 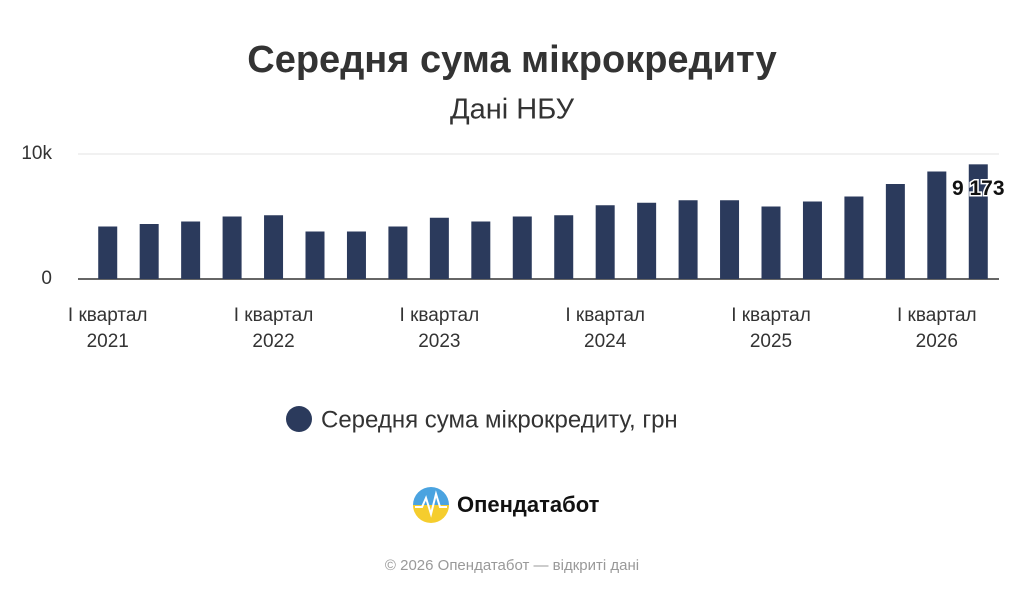 I want to click on x-tick-label: І квартал 2024, so click(x=605, y=328).